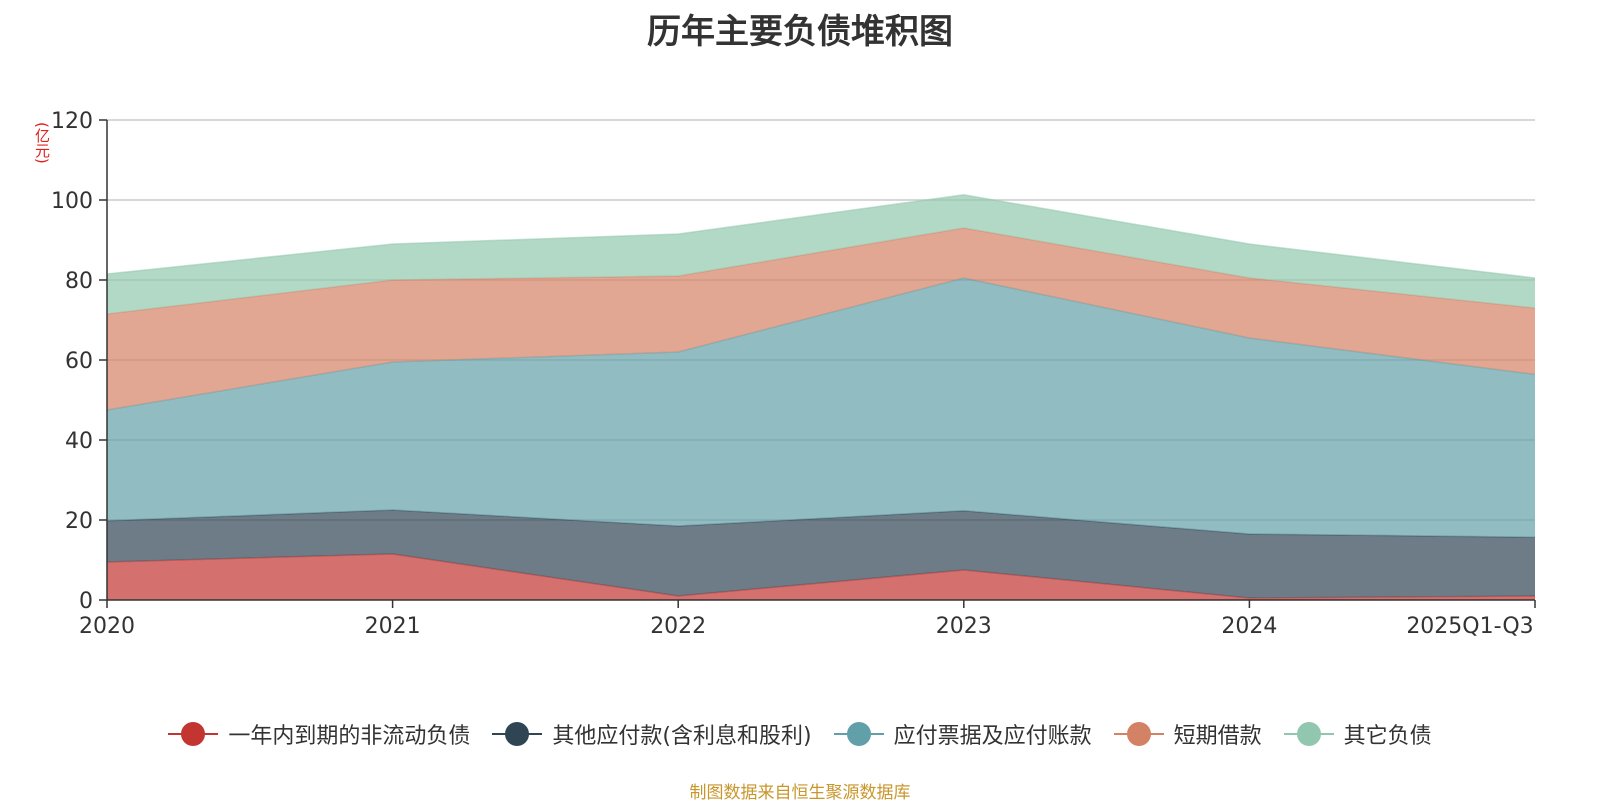 The height and width of the screenshot is (803, 1600). I want to click on legend-item: 其他应付款(含利息和股利), so click(652, 734).